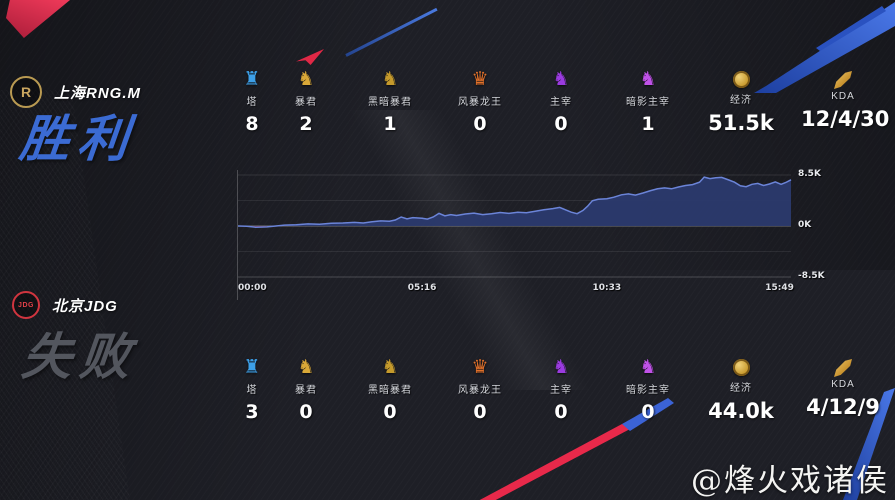 The width and height of the screenshot is (895, 500). Describe the element at coordinates (779, 288) in the screenshot. I see `x-axis-tick: 15:49` at that location.